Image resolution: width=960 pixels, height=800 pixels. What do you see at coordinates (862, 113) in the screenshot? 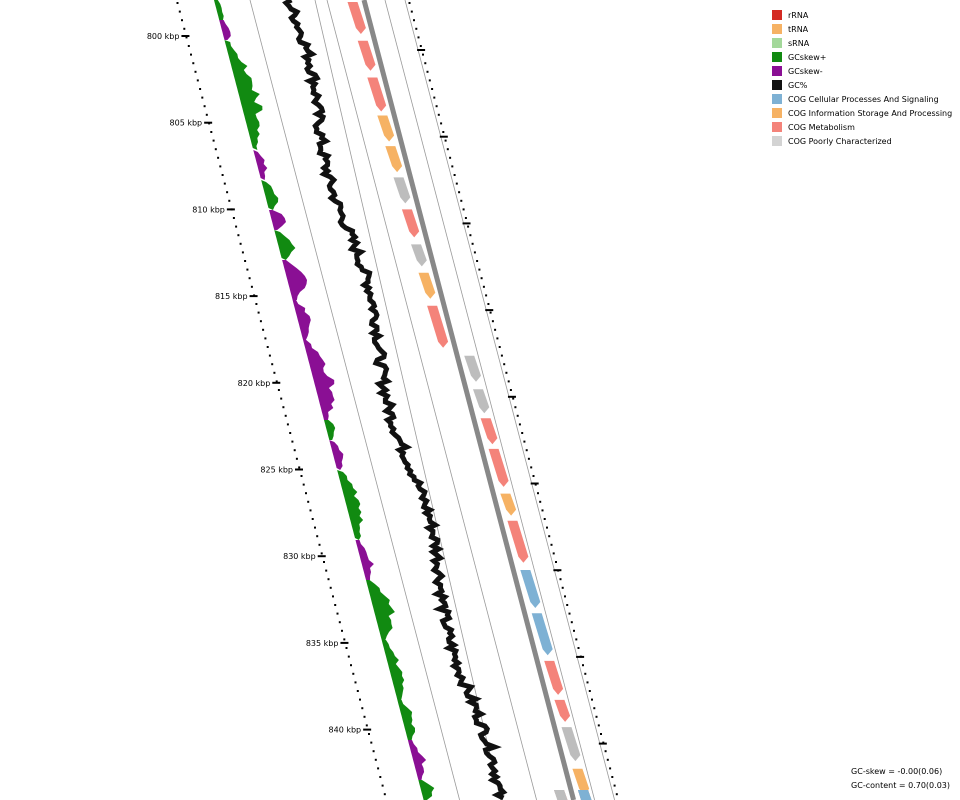
I see `legend-item-cog-information: COG Information Storage And Processing` at bounding box center [862, 113].